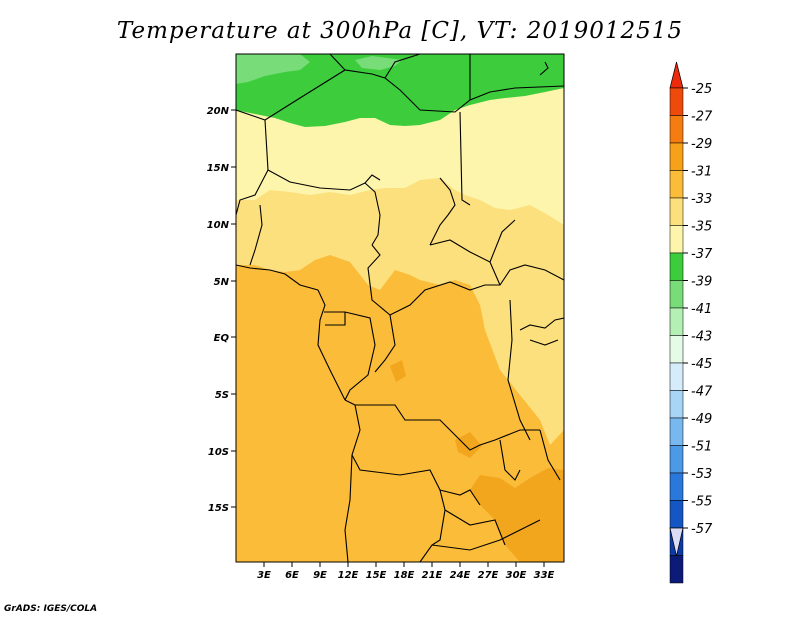 The height and width of the screenshot is (618, 800). What do you see at coordinates (218, 168) in the screenshot?
I see `lat-label-15n: 15N` at bounding box center [218, 168].